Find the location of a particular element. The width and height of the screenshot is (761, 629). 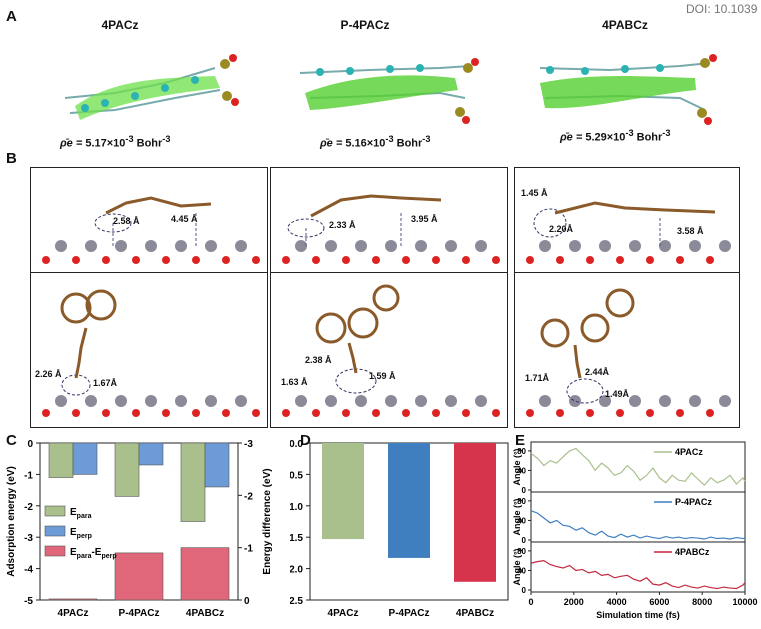

y-right-tick-label: -2 is located at coordinates (248, 496).